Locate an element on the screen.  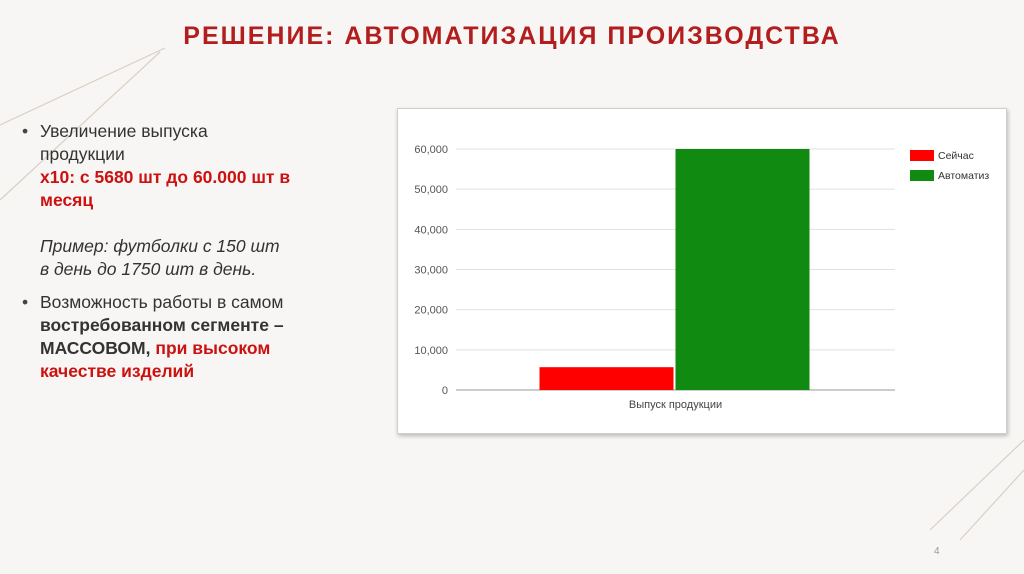
slide-title: РЕШЕНИЕ: АВТОМАТИЗАЦИЯ ПРОИЗВОДСТВА is located at coordinates (512, 36).